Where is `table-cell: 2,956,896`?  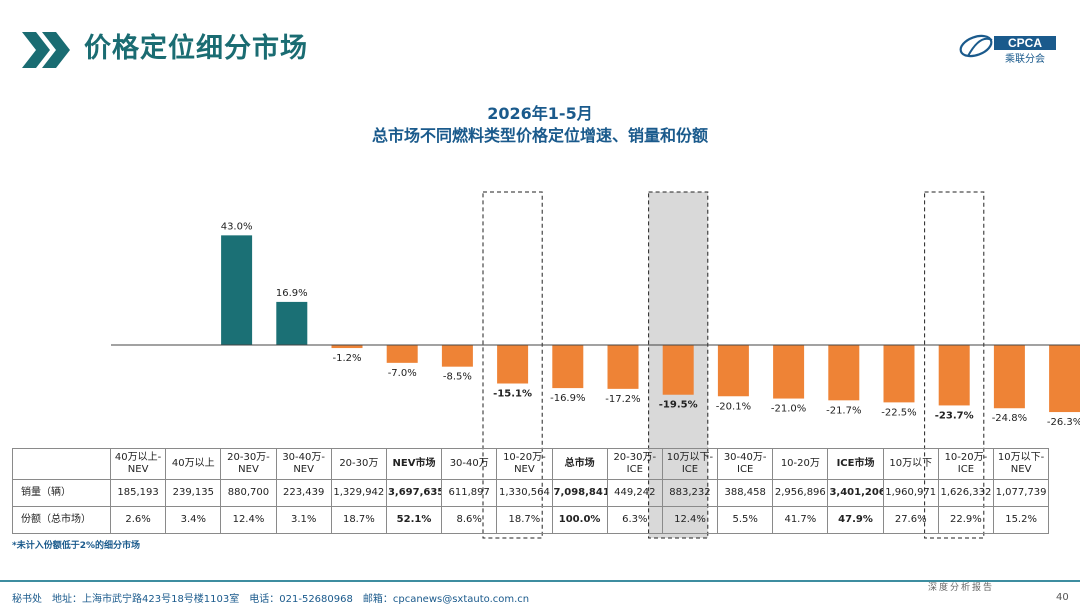
table-cell: 2,956,896 is located at coordinates (800, 493).